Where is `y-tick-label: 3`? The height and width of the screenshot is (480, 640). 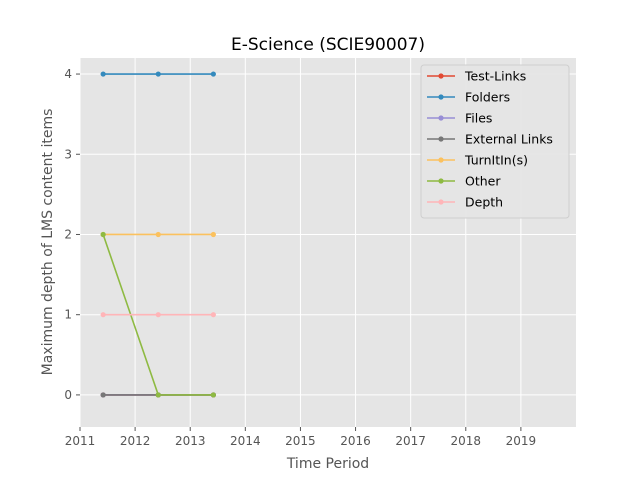 y-tick-label: 3 is located at coordinates (68, 154).